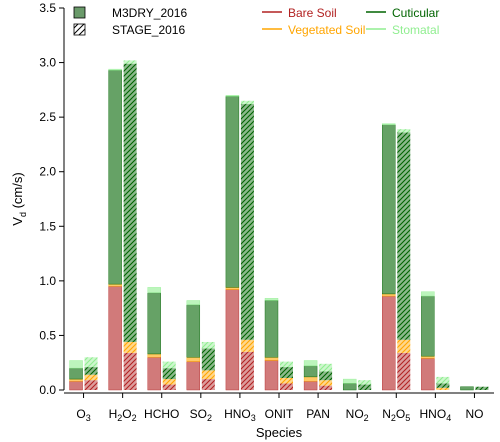 The image size is (500, 442). I want to click on y-axis-title: Vd (cm/s), so click(19, 198).